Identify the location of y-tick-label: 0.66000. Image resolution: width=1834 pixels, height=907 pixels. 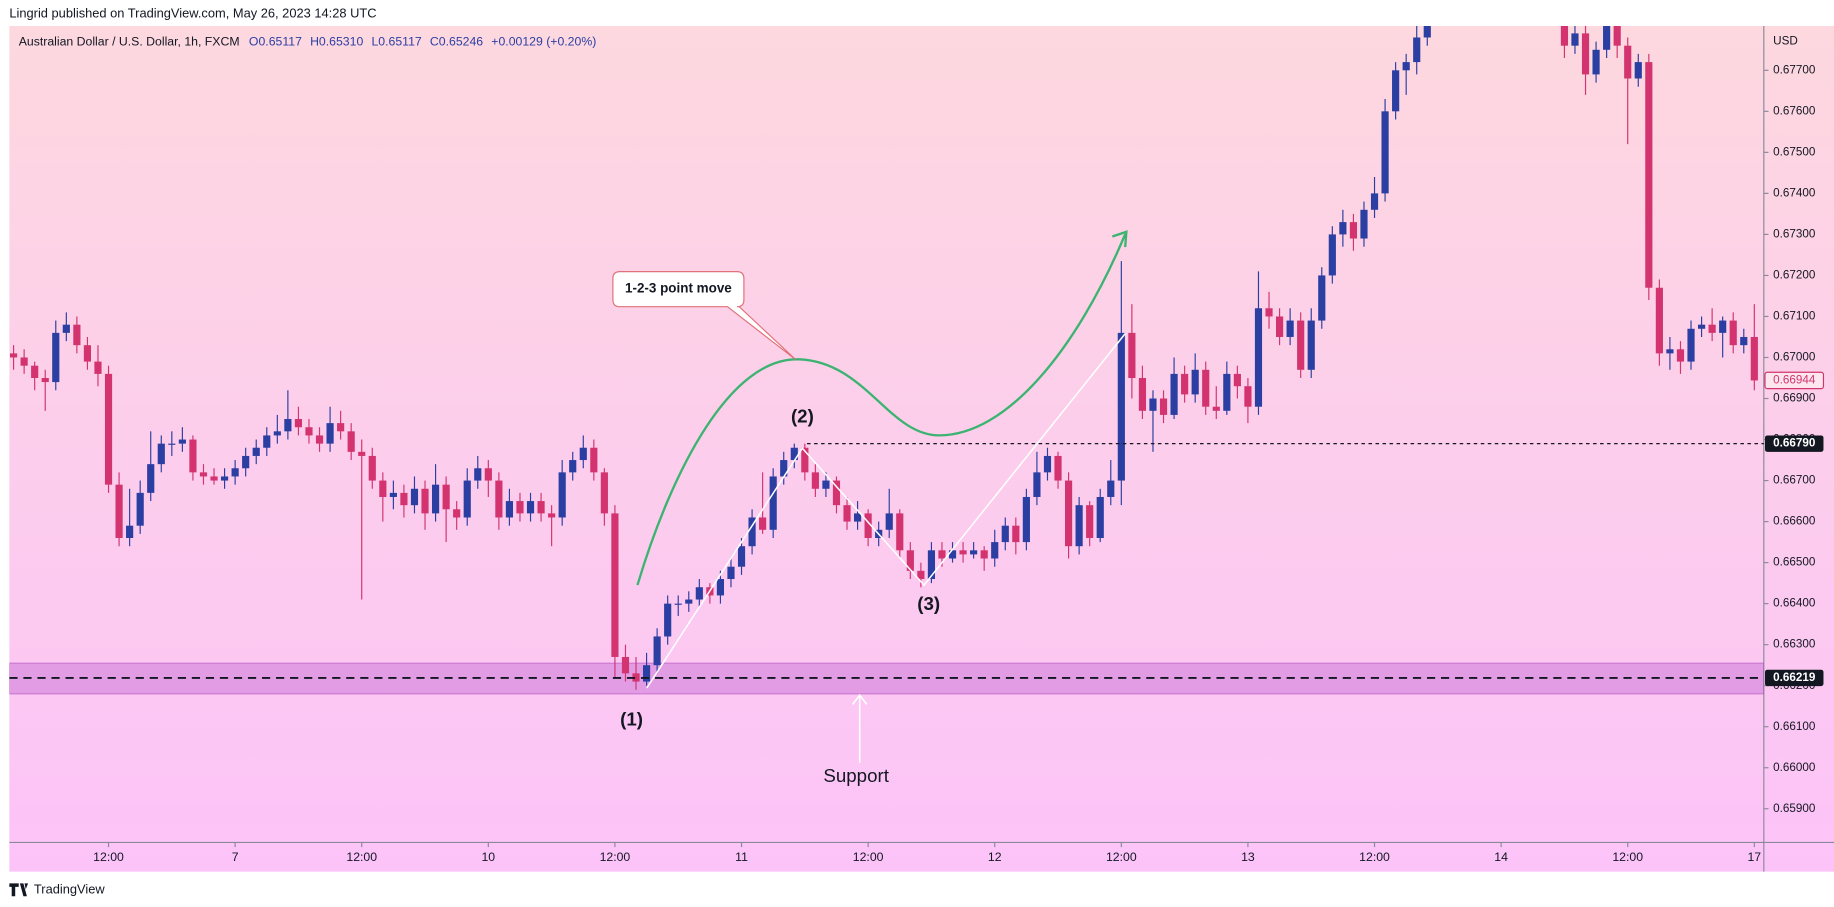
(1794, 767).